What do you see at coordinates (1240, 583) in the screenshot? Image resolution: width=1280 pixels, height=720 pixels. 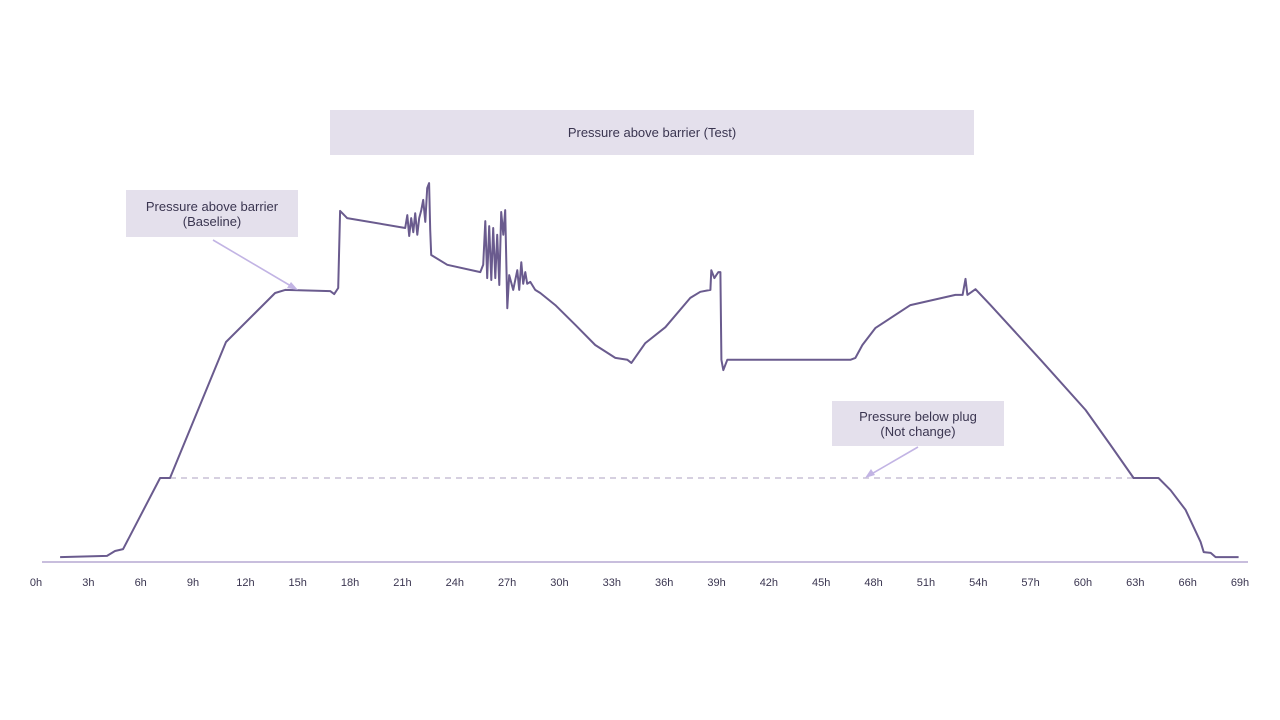 I see `x-tick-label: 69h` at bounding box center [1240, 583].